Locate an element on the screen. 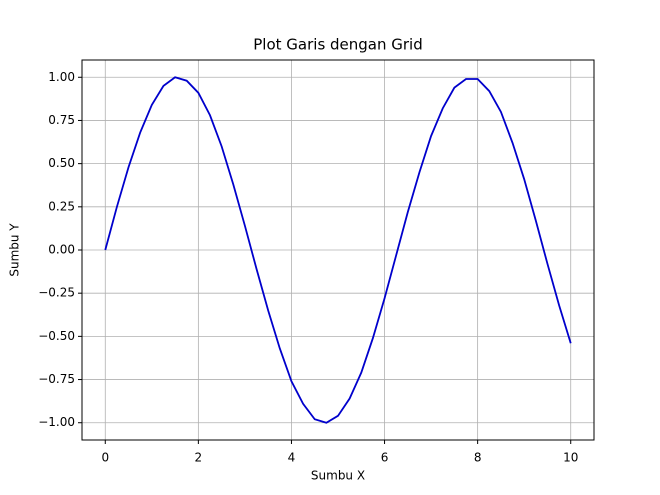  x-tick-label: 10 is located at coordinates (570, 458).